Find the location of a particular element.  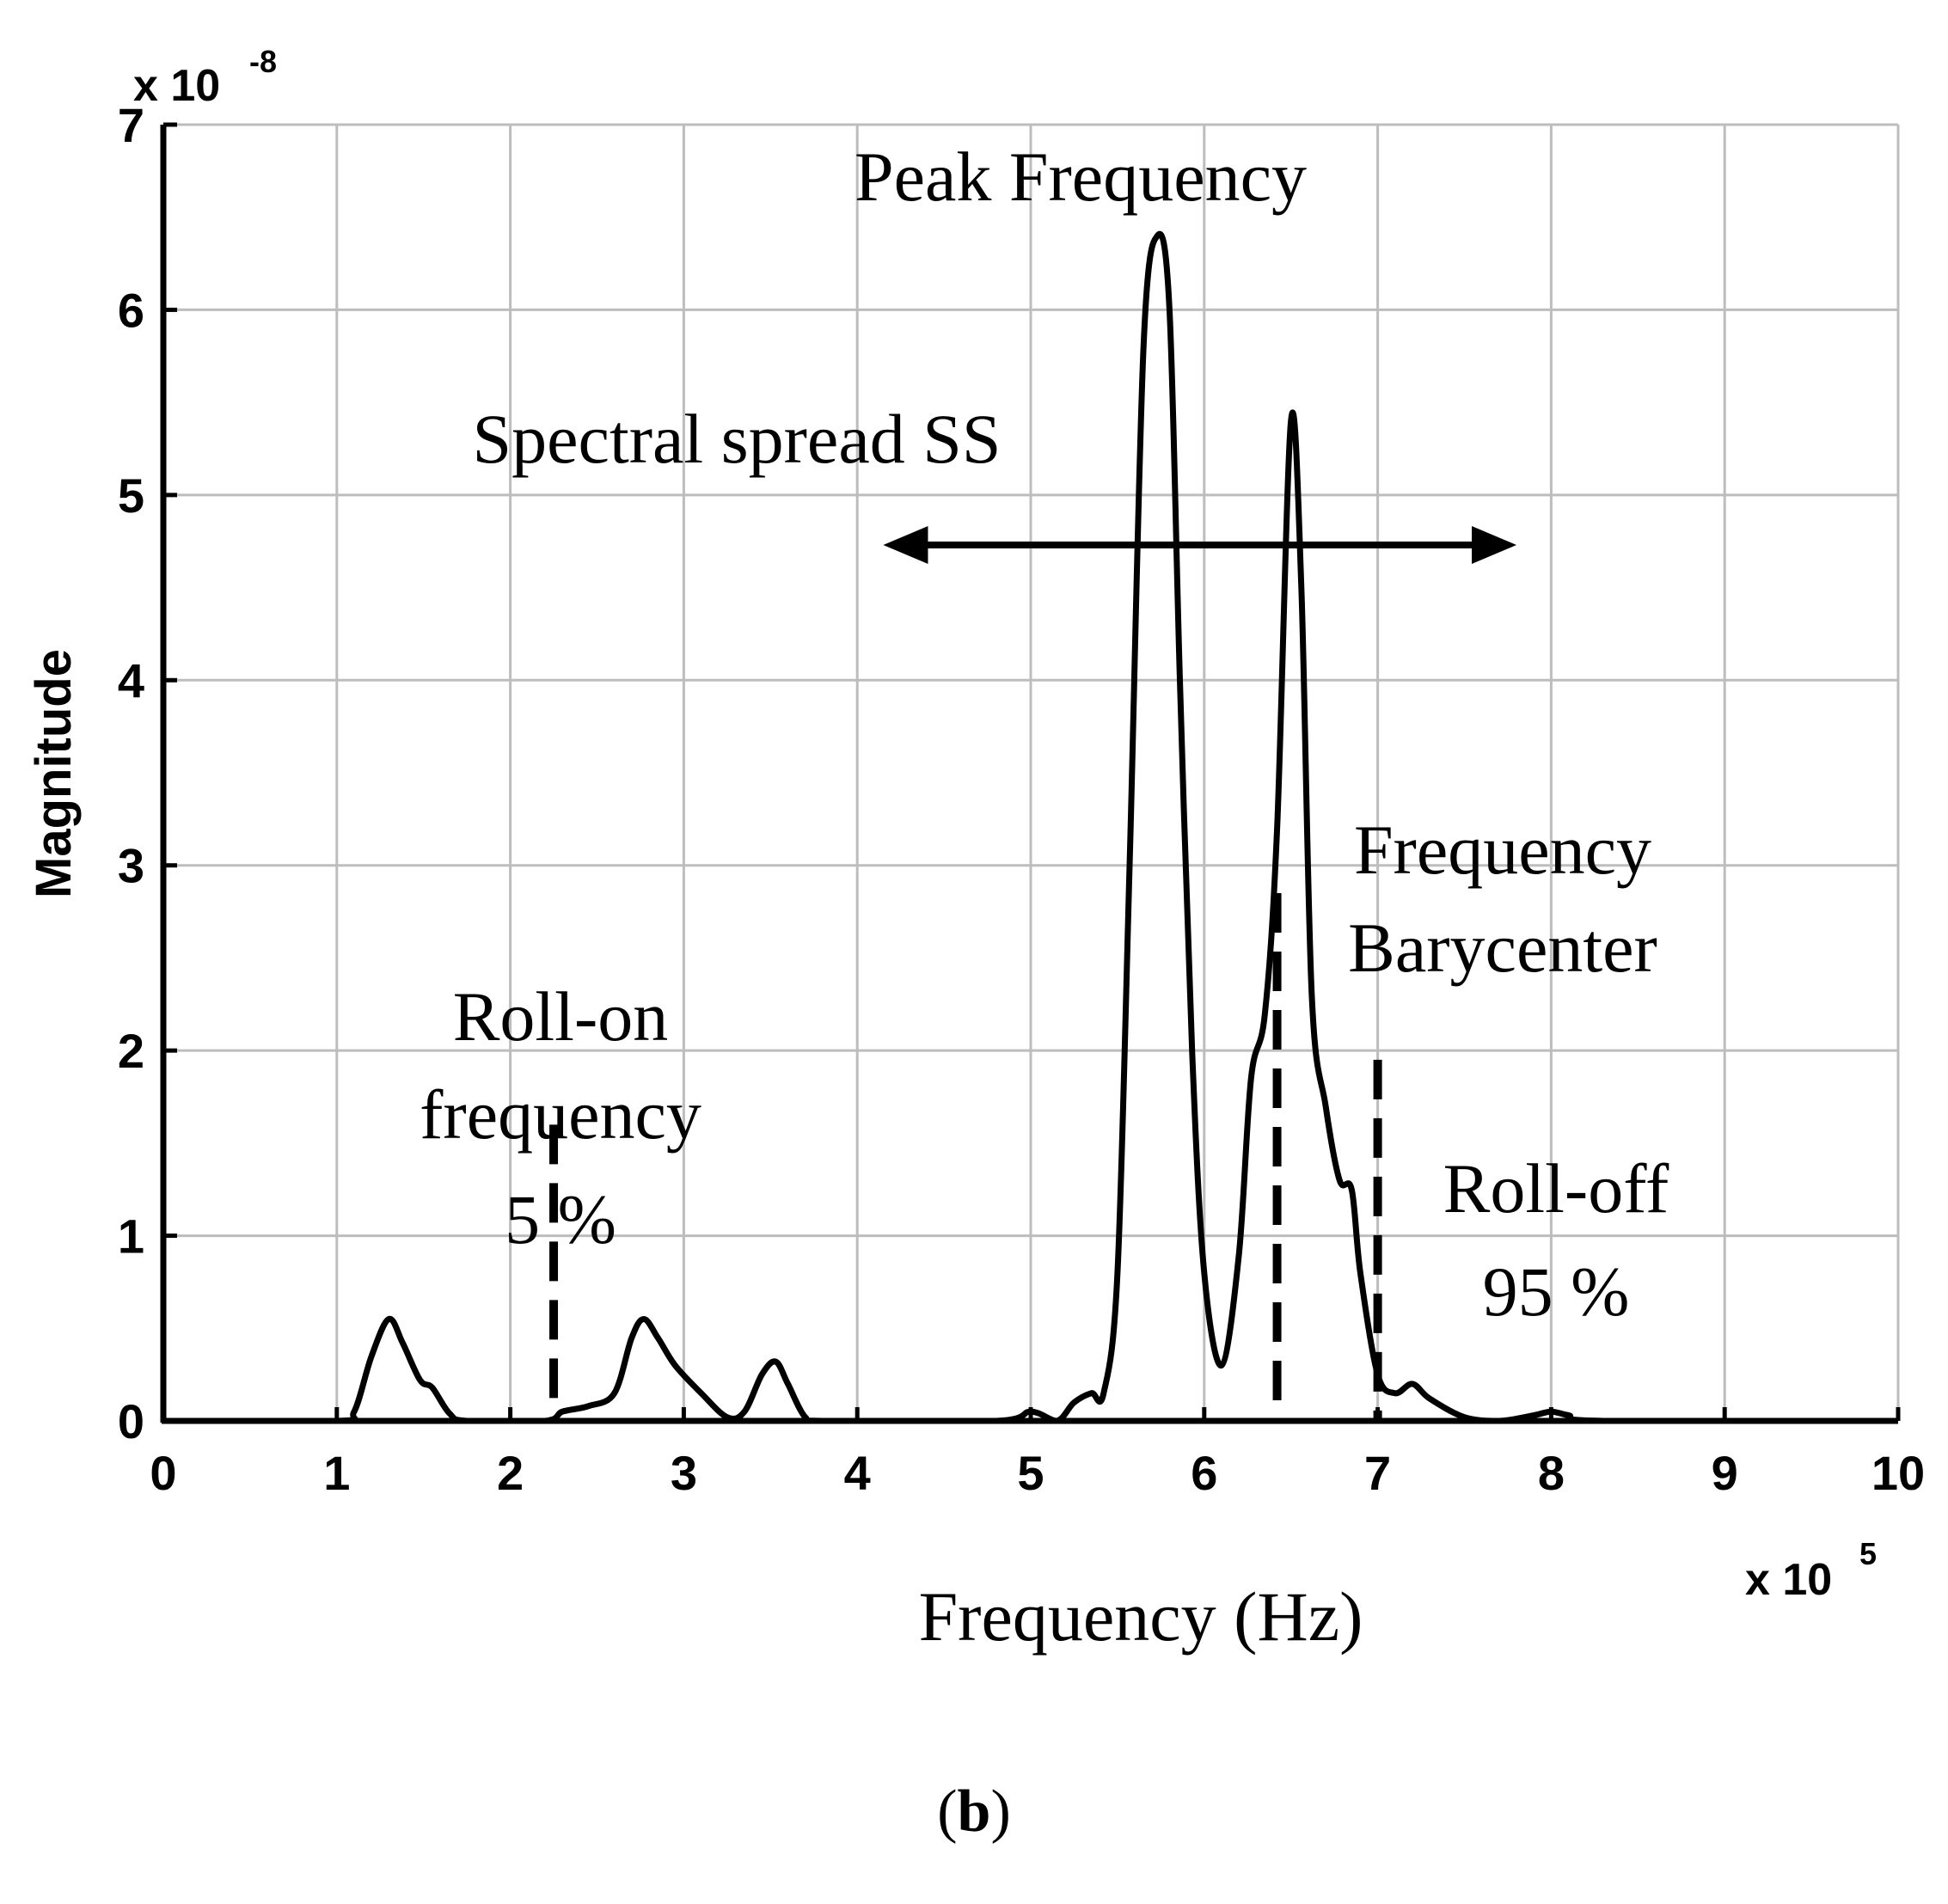

x-tick-label-0: 0 is located at coordinates (163, 1473).